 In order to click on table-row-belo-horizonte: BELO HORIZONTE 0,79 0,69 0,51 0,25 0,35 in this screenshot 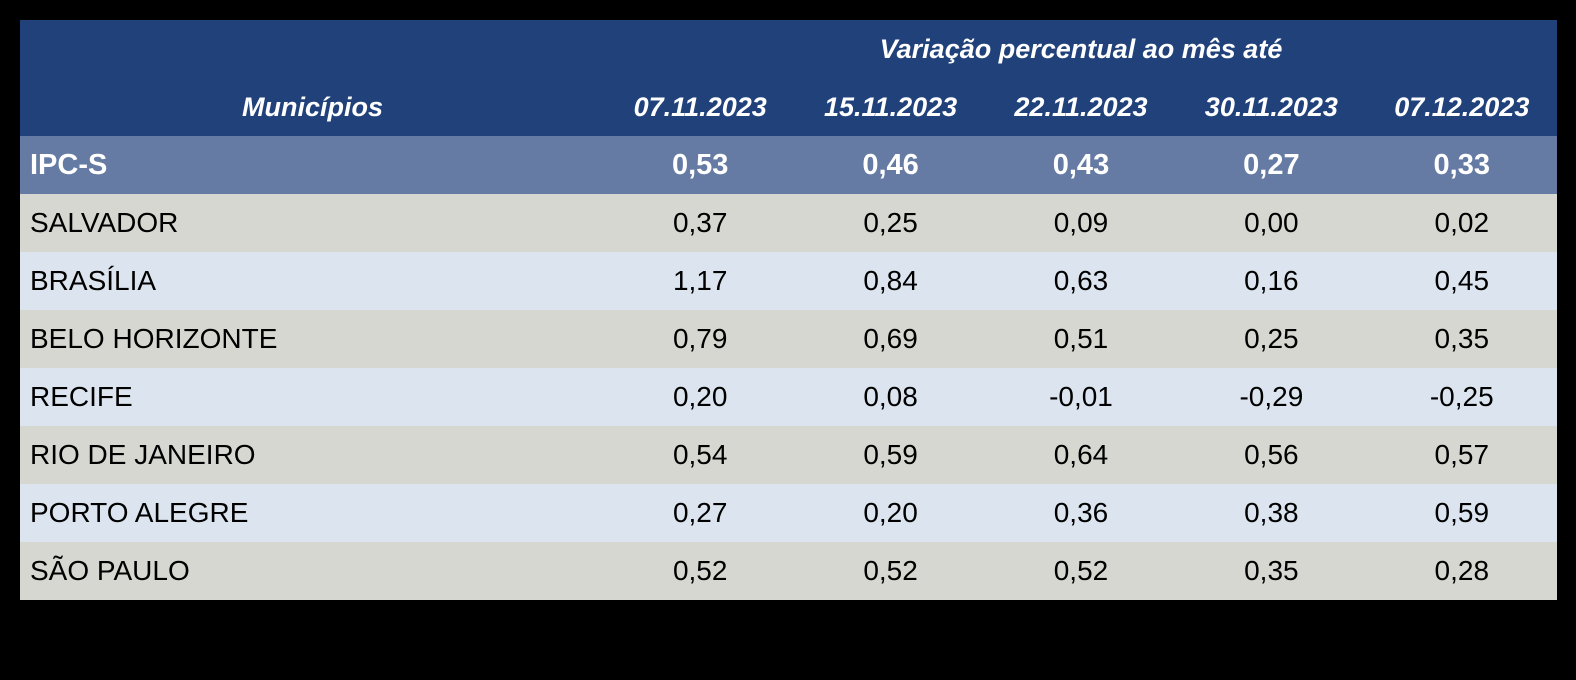, I will do `click(788, 339)`.